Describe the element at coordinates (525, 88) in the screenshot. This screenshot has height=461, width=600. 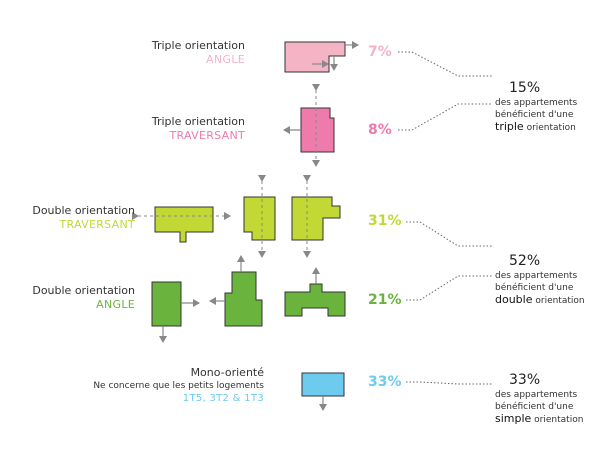
I see `summary-value: 15%` at that location.